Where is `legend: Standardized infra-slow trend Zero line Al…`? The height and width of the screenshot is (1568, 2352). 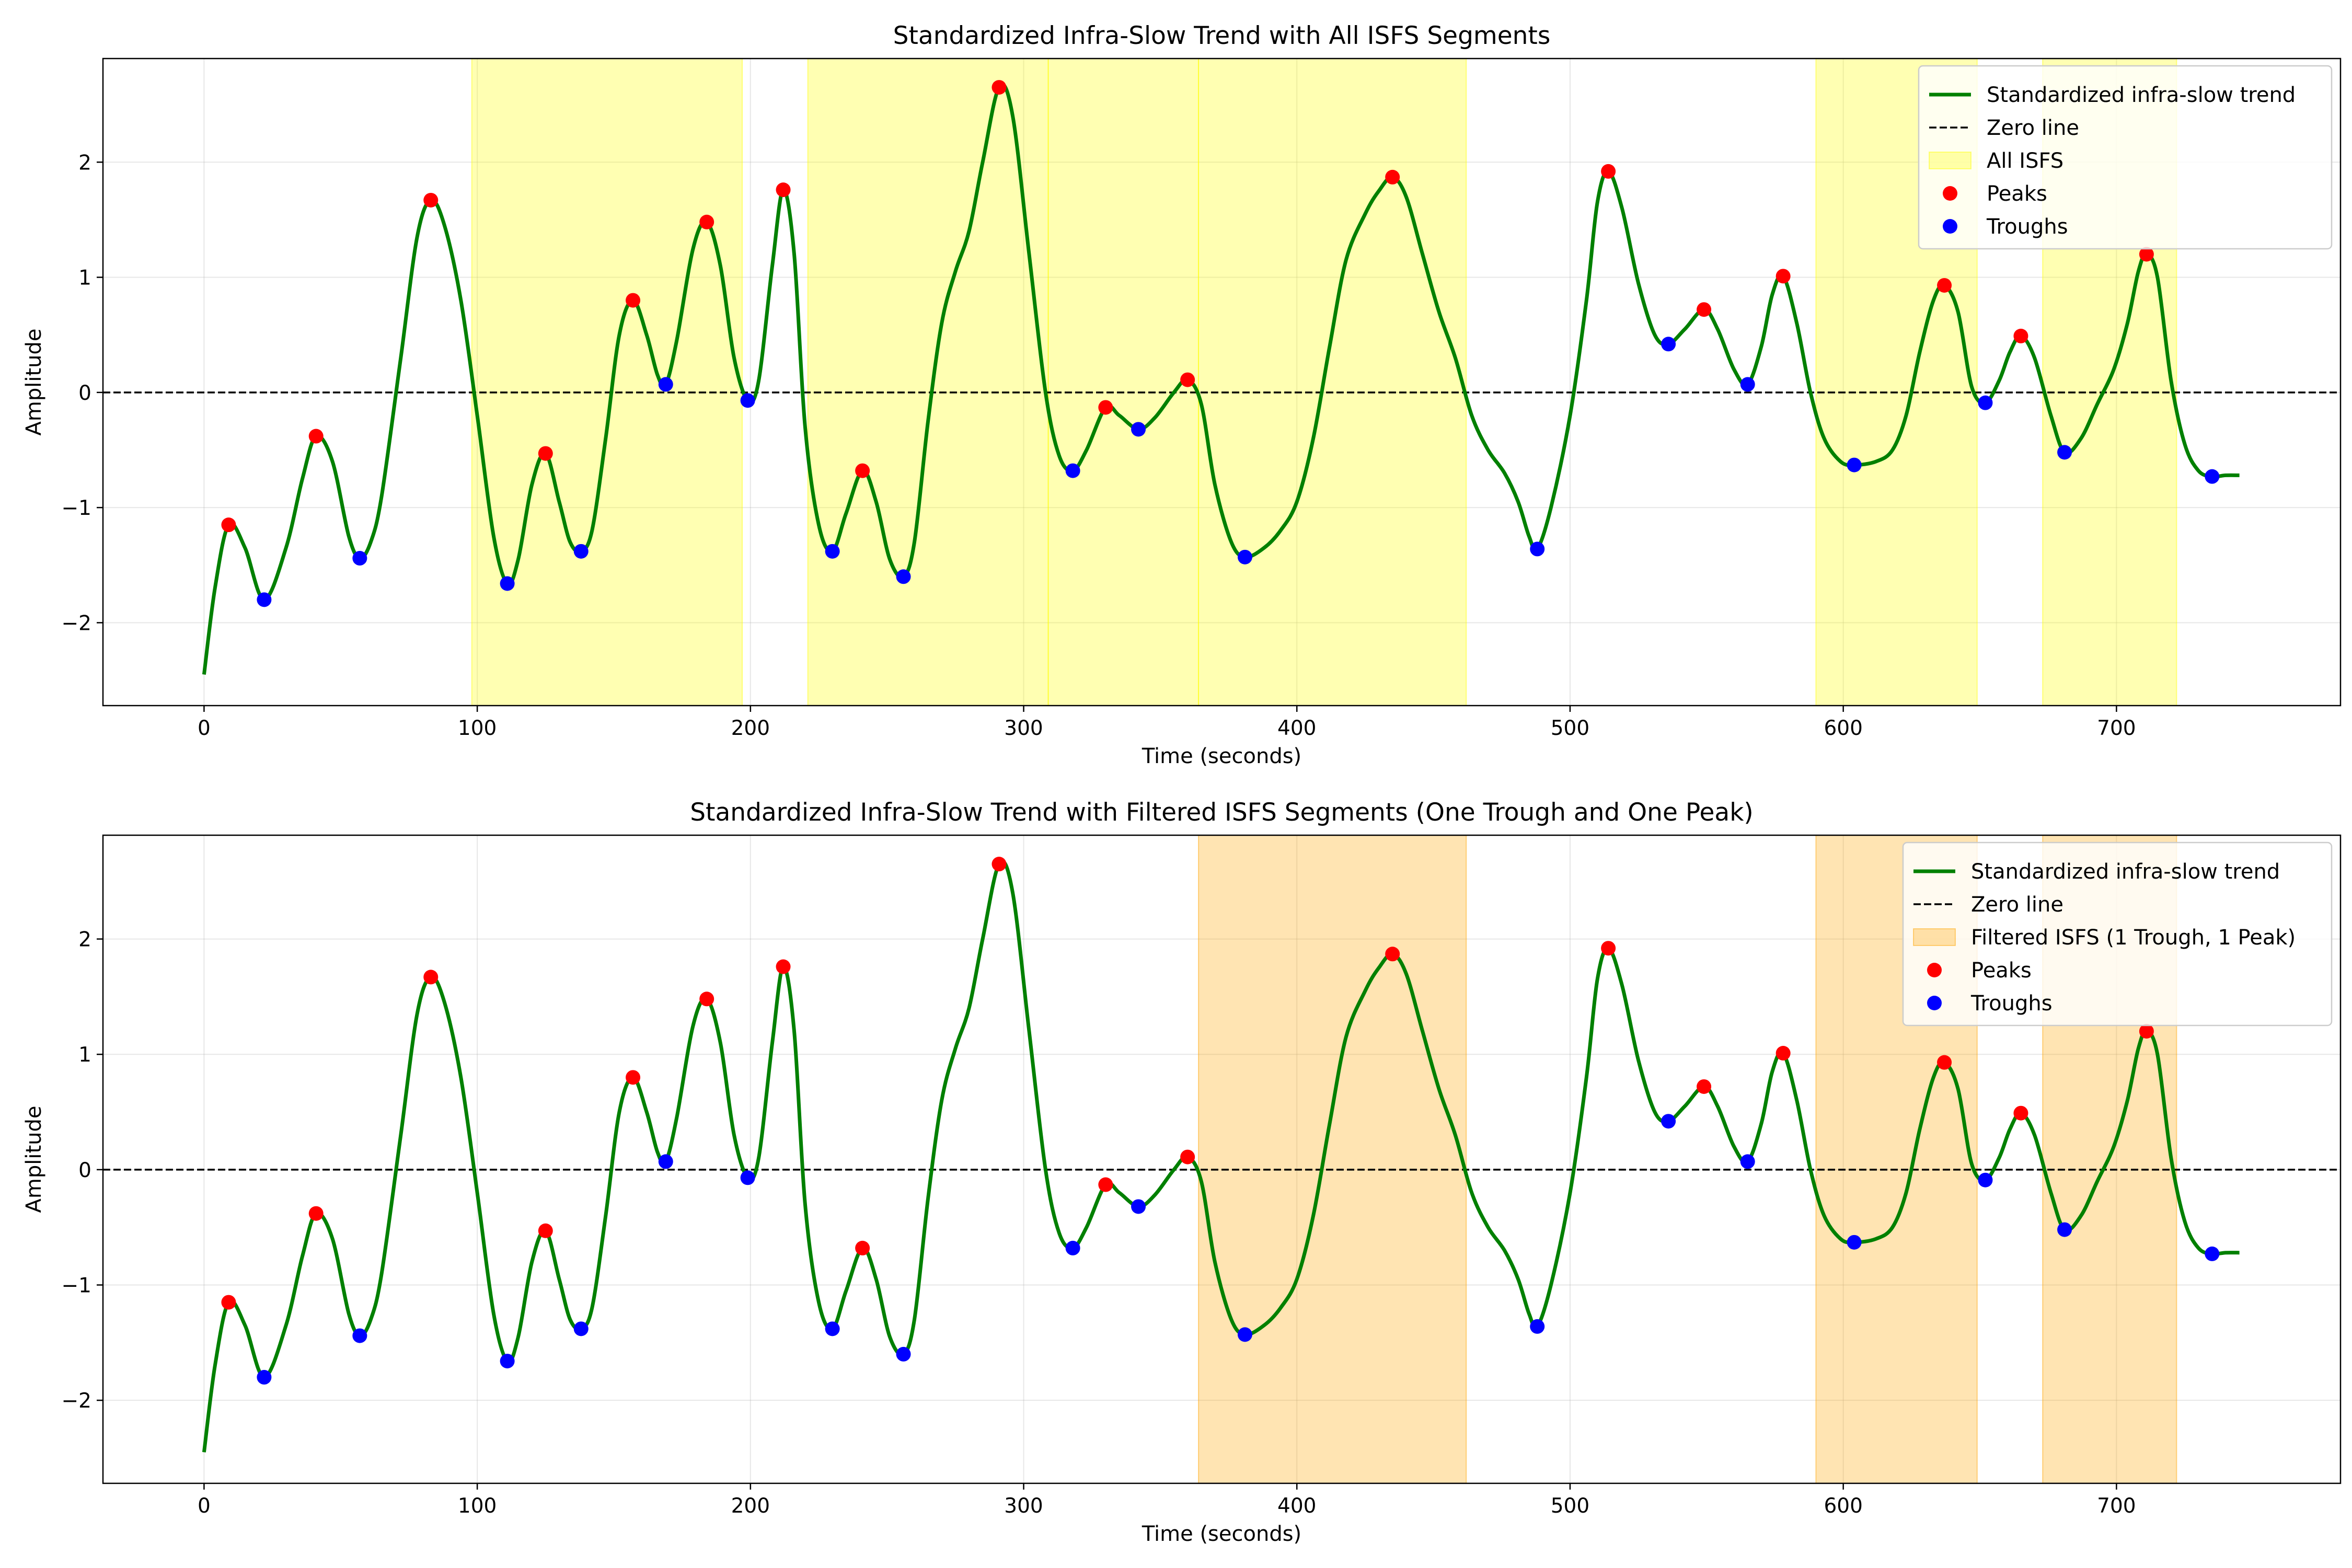 legend: Standardized infra-slow trend Zero line Al… is located at coordinates (2125, 157).